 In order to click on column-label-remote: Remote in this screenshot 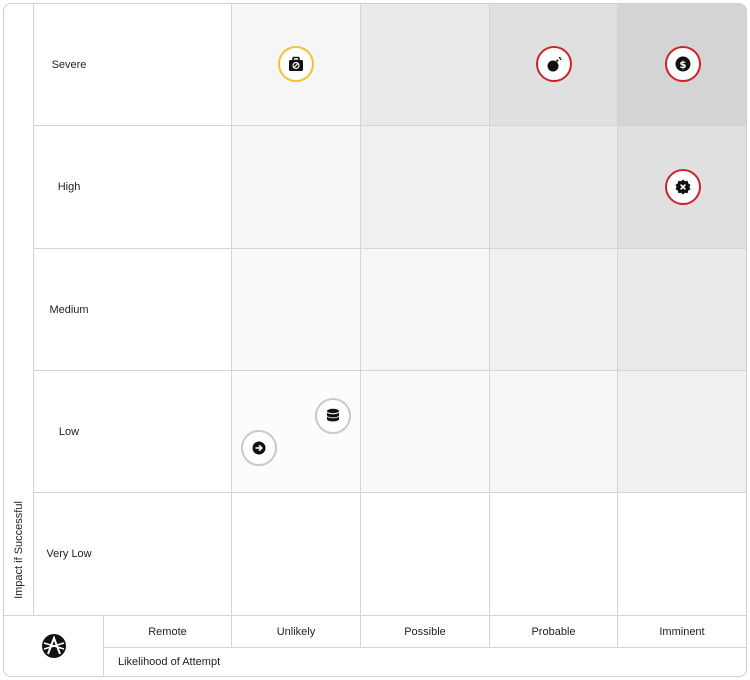, I will do `click(167, 632)`.